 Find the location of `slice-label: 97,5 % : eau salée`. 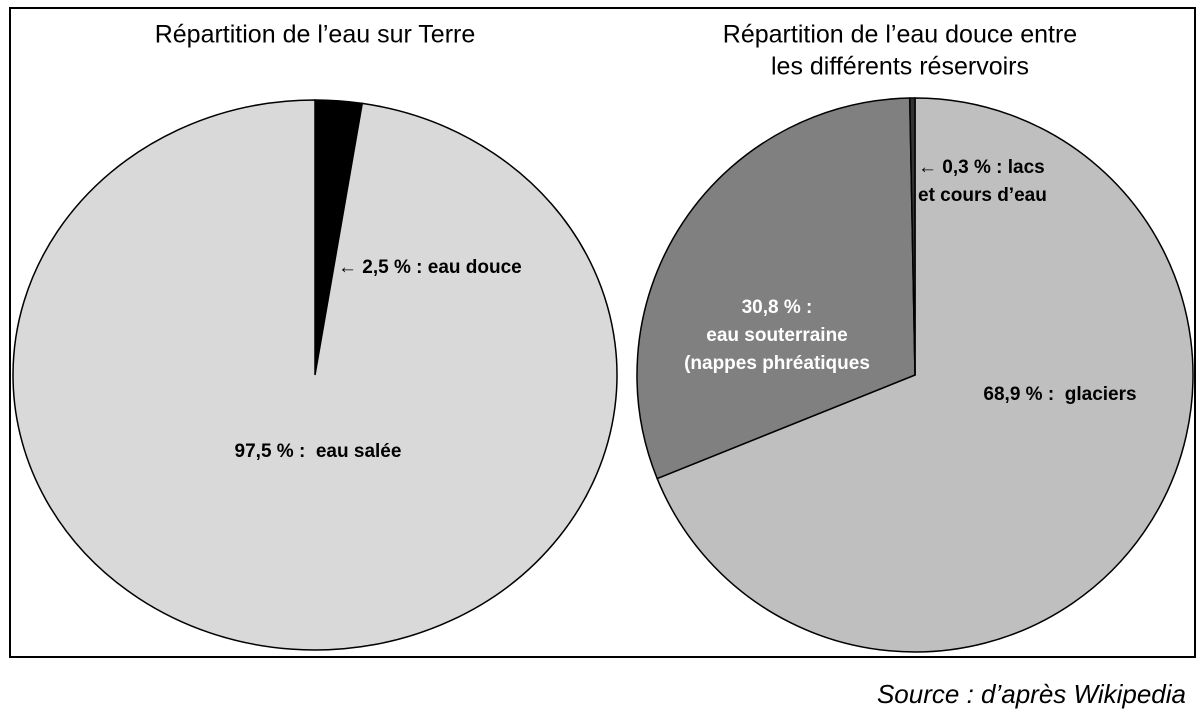

slice-label: 97,5 % : eau salée is located at coordinates (318, 451).